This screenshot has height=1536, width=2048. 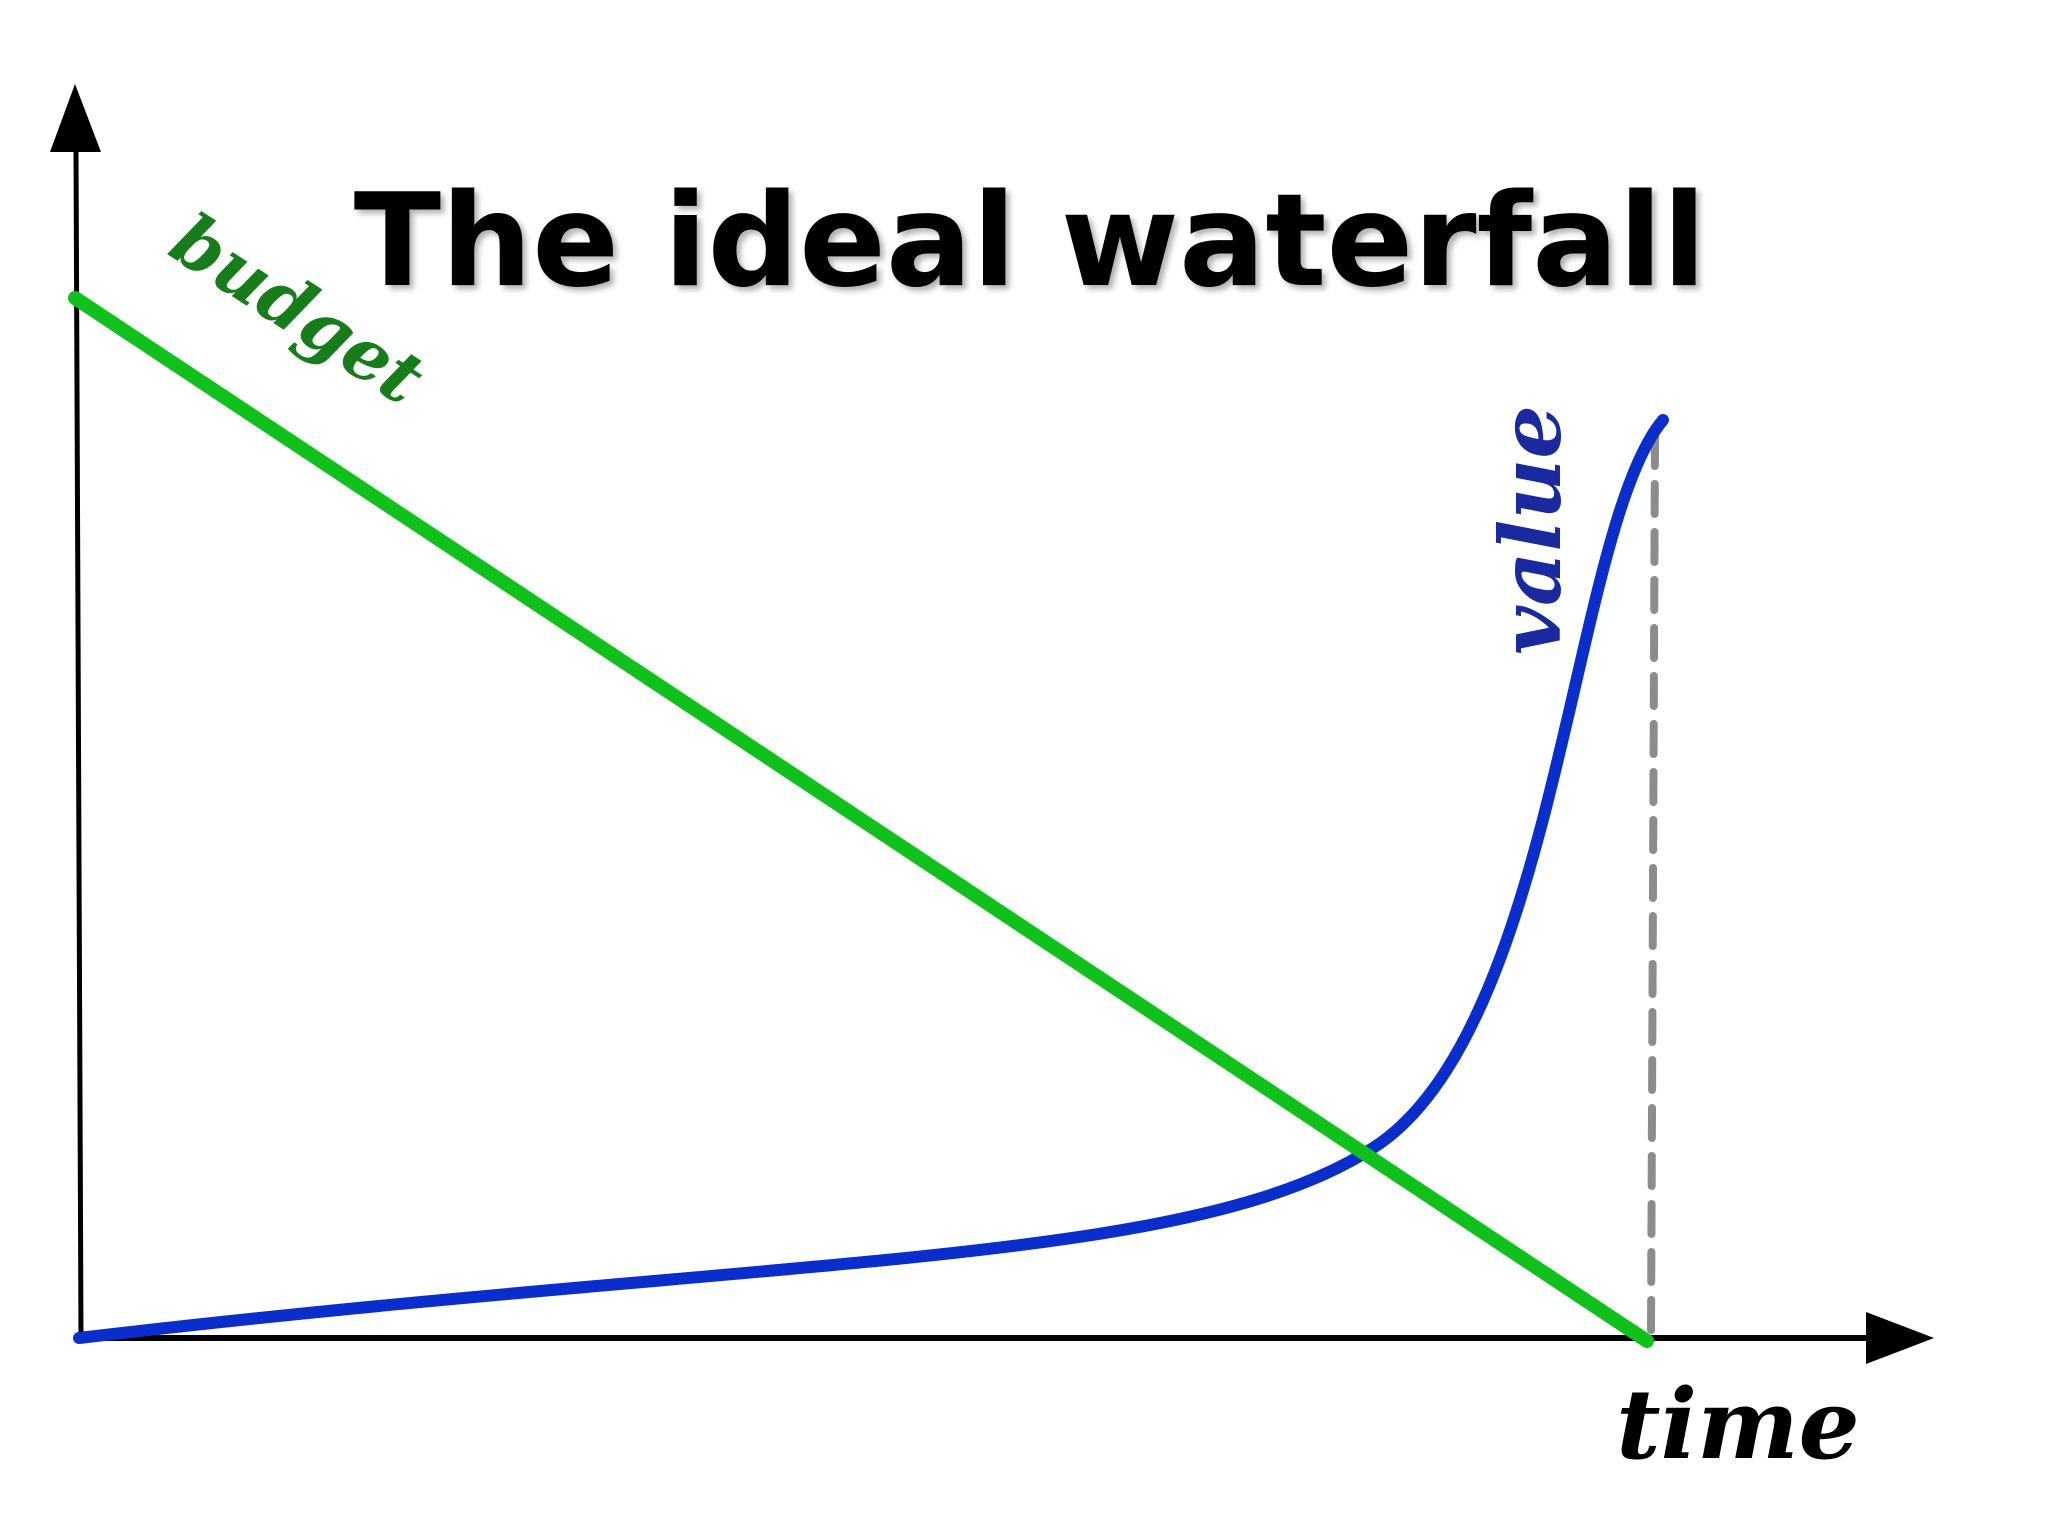 What do you see at coordinates (1737, 1424) in the screenshot?
I see `time-label: time` at bounding box center [1737, 1424].